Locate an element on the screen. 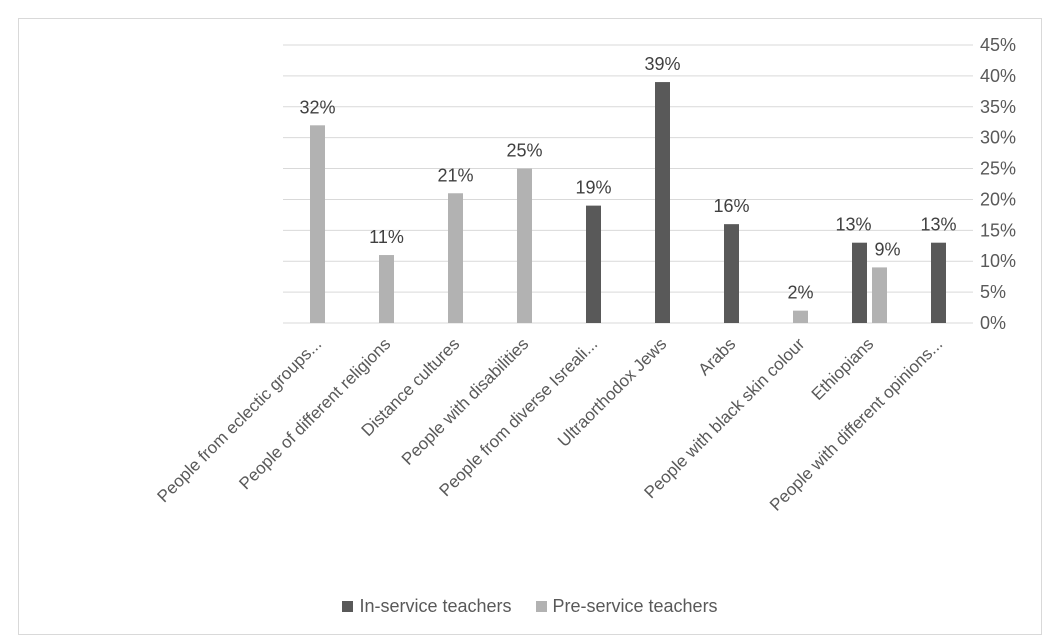 This screenshot has height=637, width=1060. y-tick-label: 10% is located at coordinates (998, 261).